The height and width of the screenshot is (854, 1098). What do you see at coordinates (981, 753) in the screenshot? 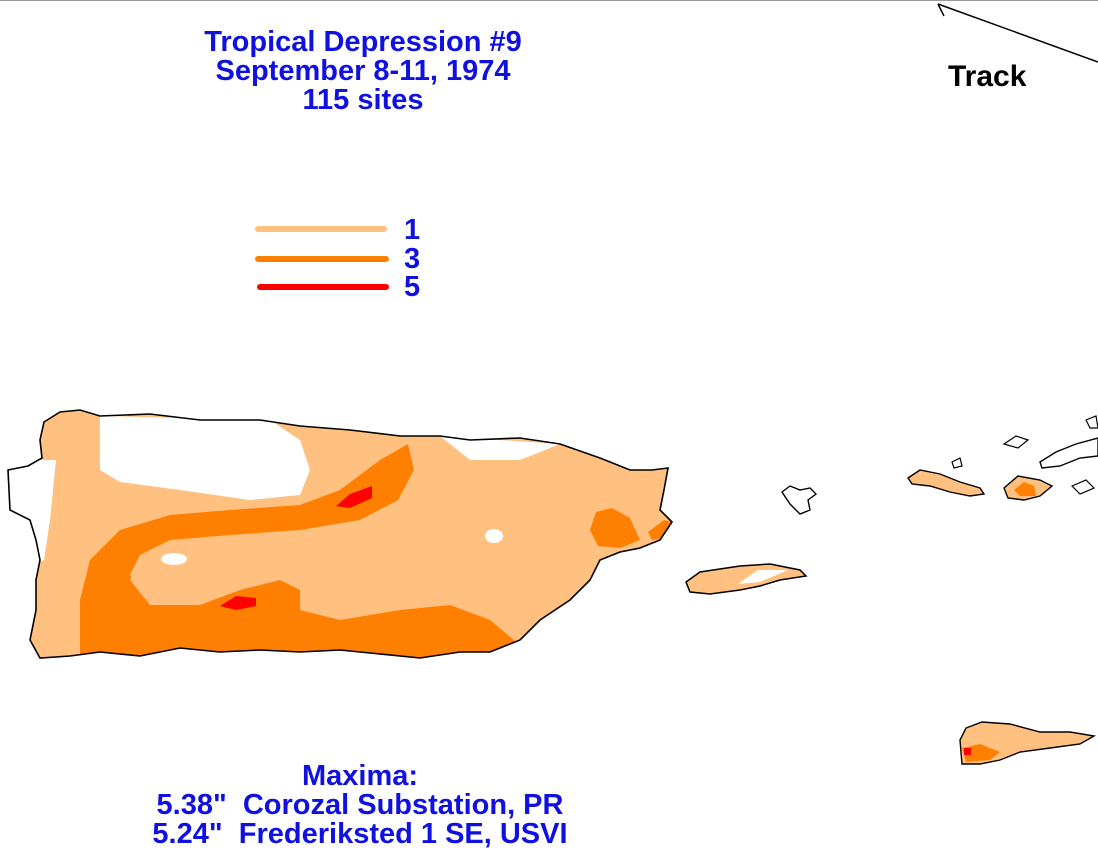
I see `st-croix-orange` at bounding box center [981, 753].